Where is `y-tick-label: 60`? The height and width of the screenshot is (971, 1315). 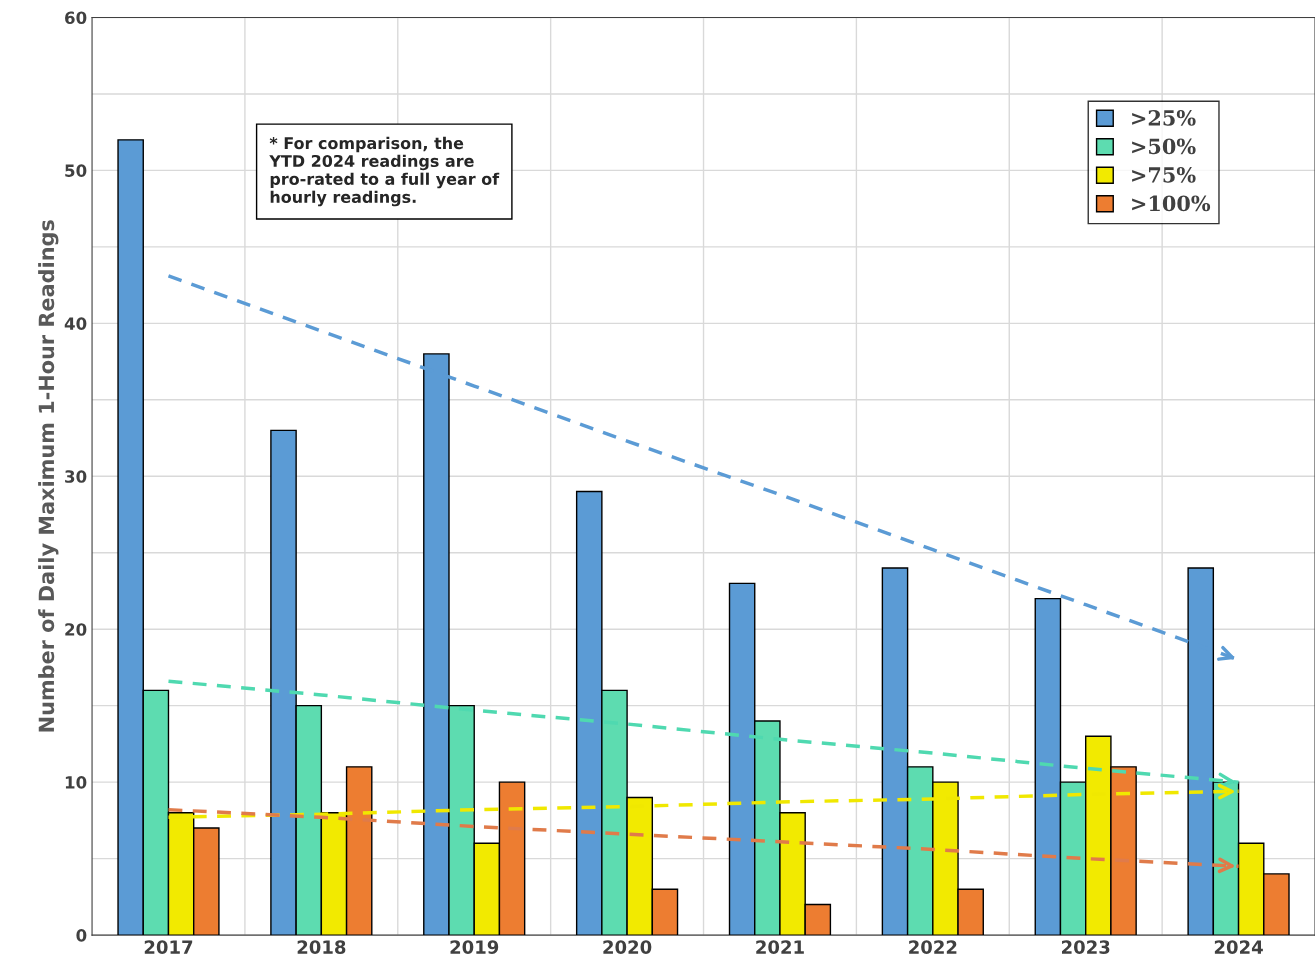 y-tick-label: 60 is located at coordinates (76, 18).